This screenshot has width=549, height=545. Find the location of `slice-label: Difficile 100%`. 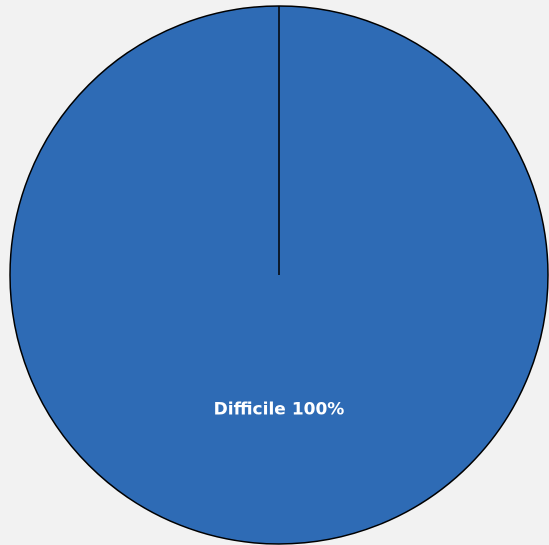

slice-label: Difficile 100% is located at coordinates (279, 410).